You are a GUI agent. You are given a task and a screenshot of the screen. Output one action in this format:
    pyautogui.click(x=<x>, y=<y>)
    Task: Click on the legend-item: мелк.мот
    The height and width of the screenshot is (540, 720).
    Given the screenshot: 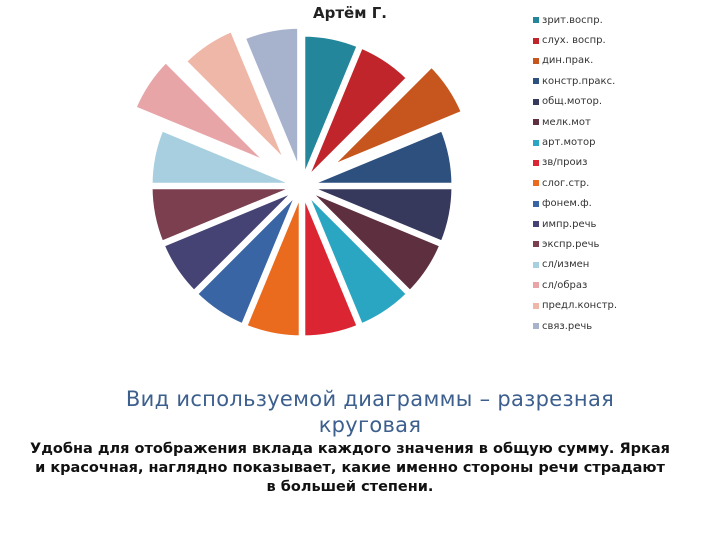 What is the action you would take?
    pyautogui.click(x=623, y=122)
    